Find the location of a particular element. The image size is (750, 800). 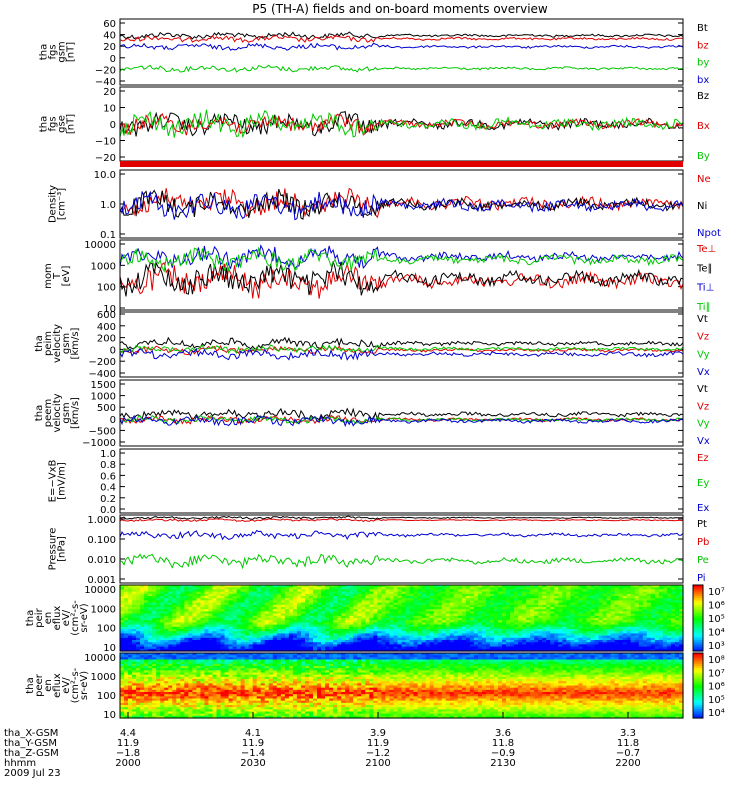

ytick-label: 10000 is located at coordinates (100, 245).